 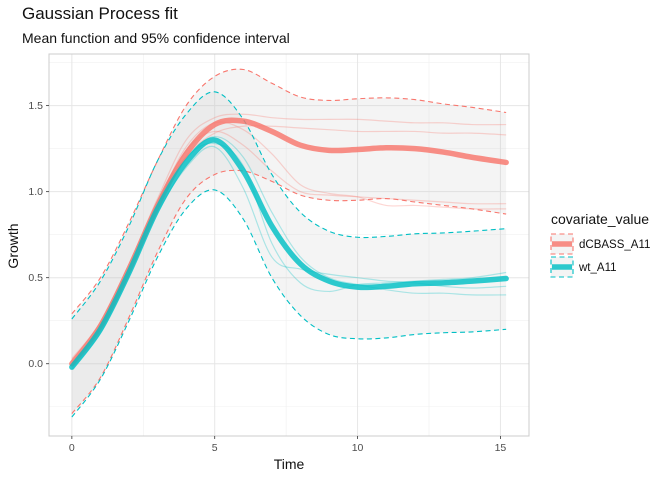 I want to click on x-tick-label: 5, so click(x=215, y=448).